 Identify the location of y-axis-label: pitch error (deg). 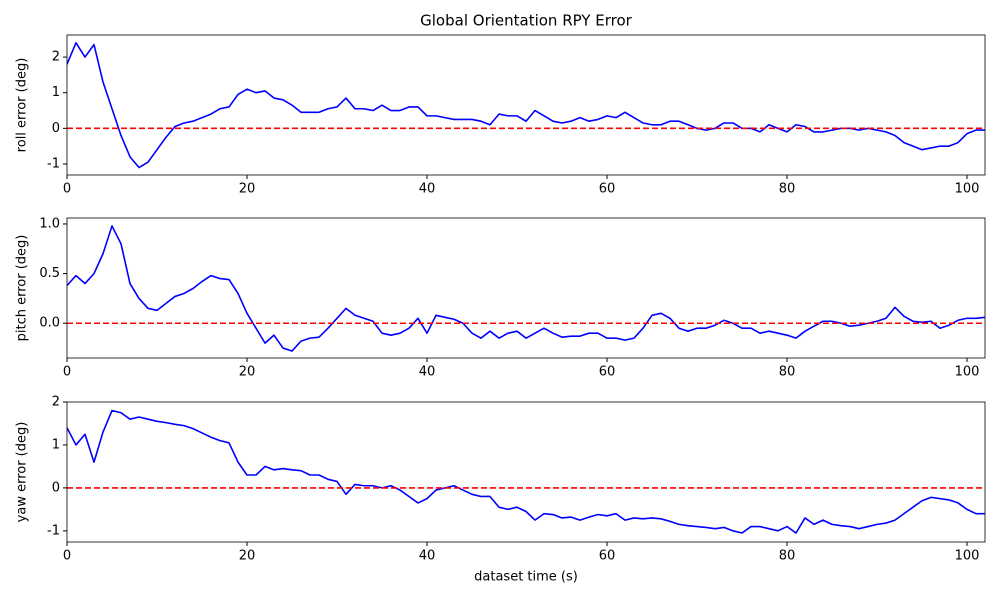
(22, 288).